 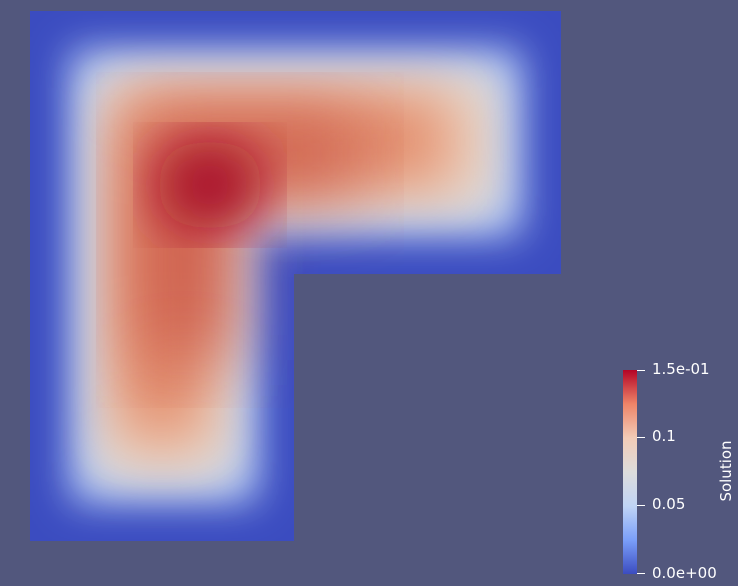 I want to click on tick-mark-min, so click(x=641, y=573).